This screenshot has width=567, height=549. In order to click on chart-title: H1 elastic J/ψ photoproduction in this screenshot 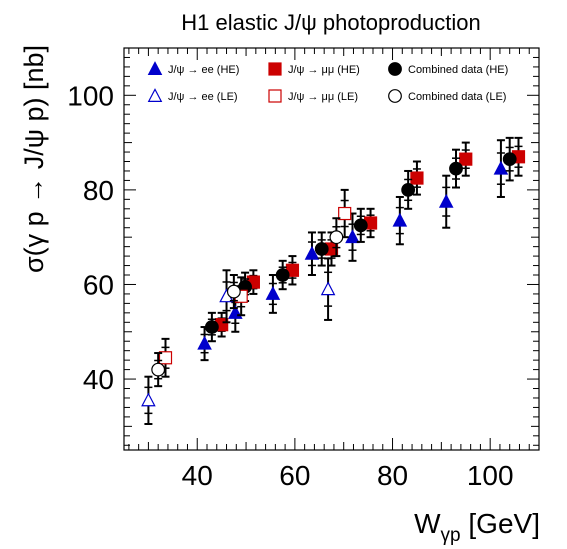, I will do `click(330, 22)`.